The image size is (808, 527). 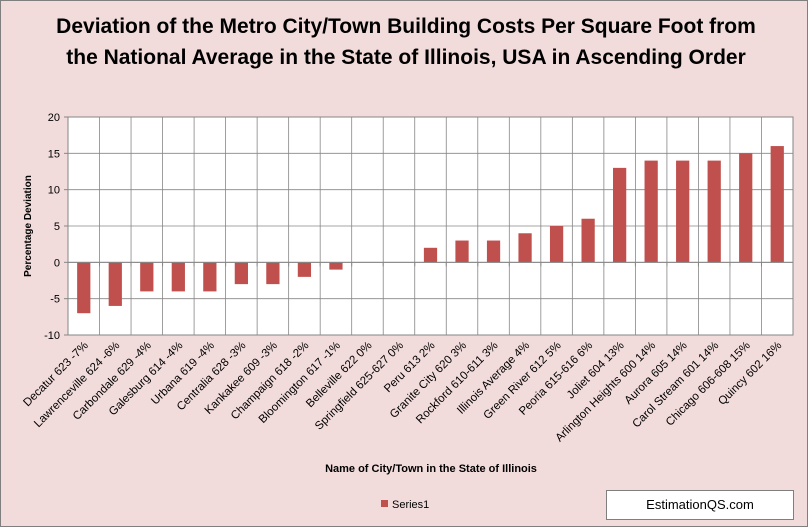 What do you see at coordinates (54, 118) in the screenshot?
I see `y-tick-label: 20` at bounding box center [54, 118].